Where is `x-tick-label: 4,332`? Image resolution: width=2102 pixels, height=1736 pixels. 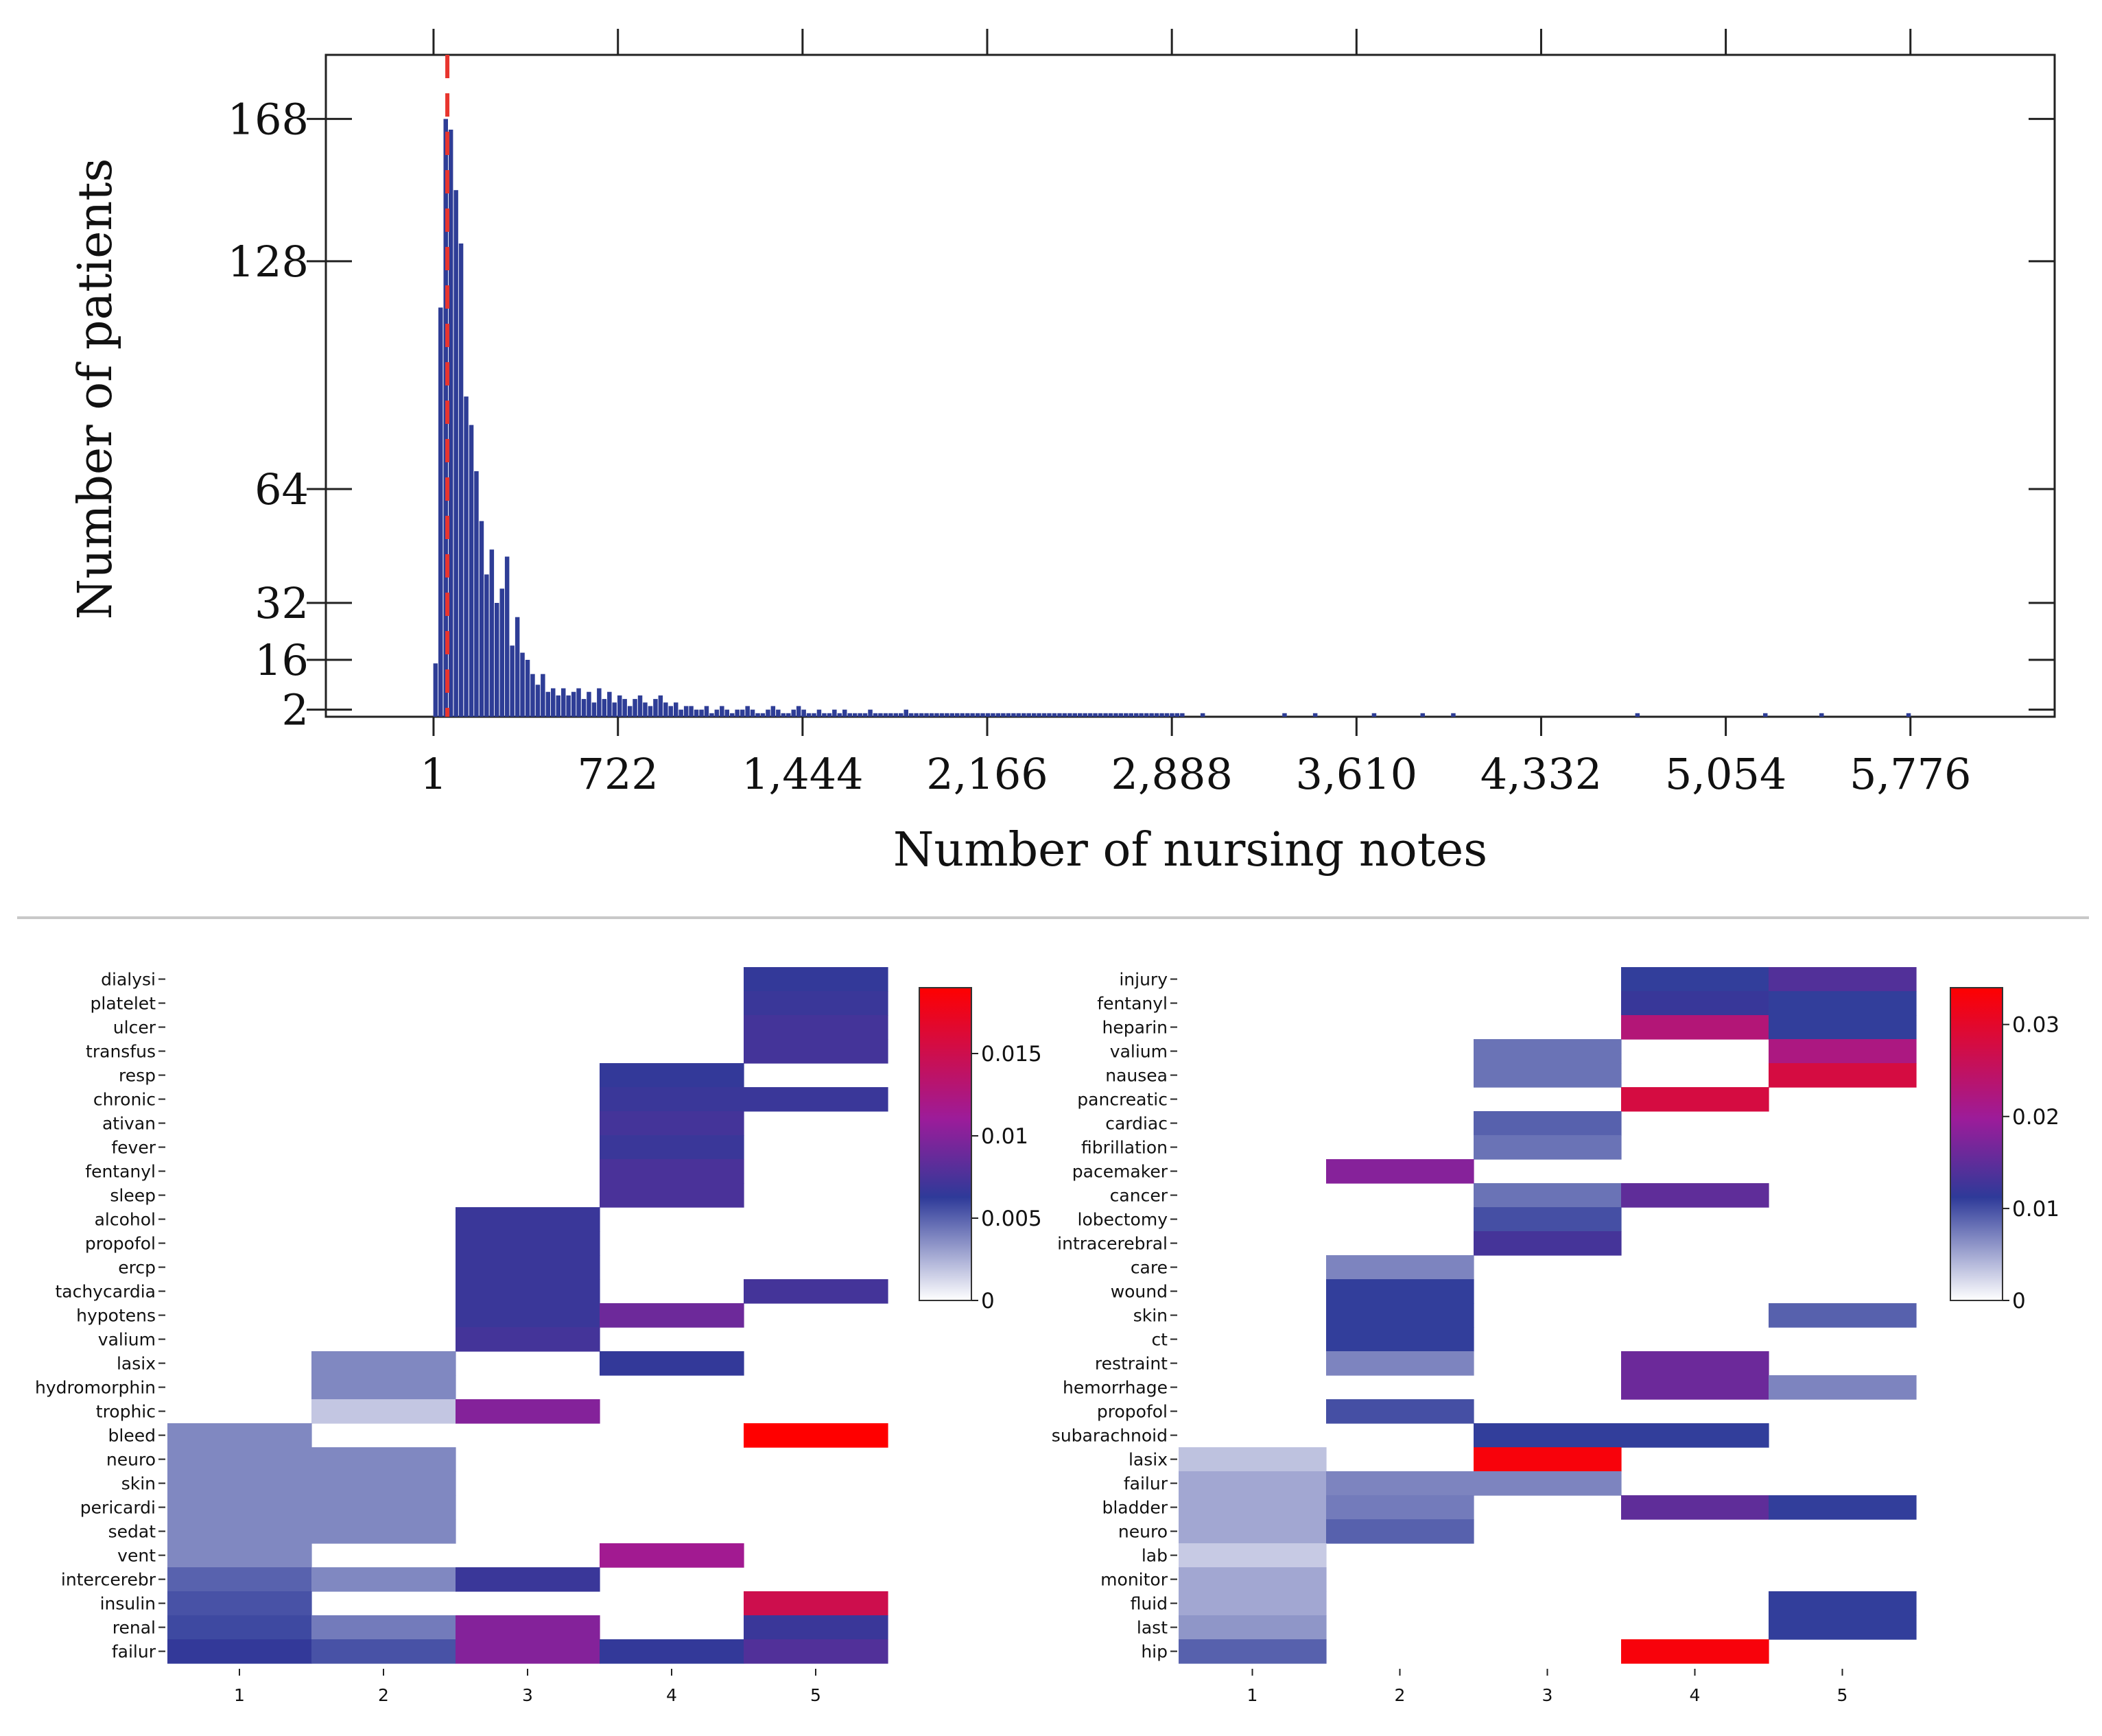 x-tick-label: 4,332 is located at coordinates (1541, 774).